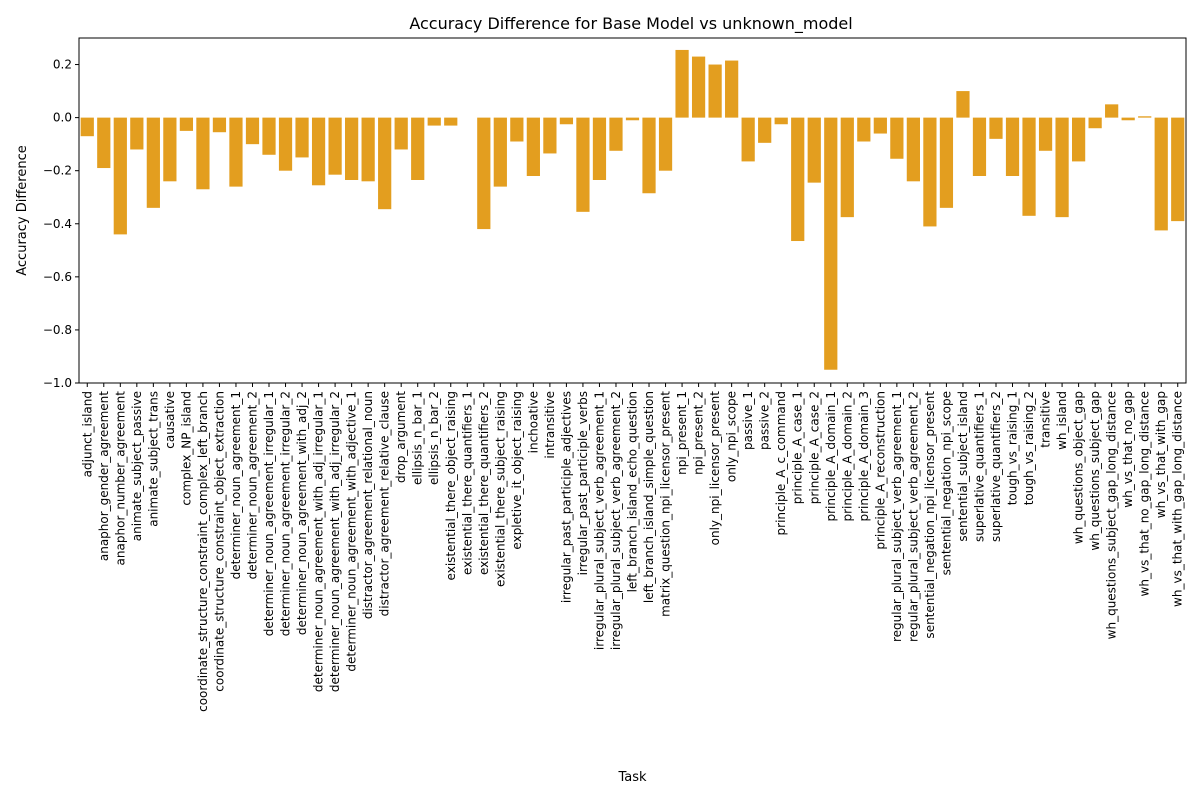 This screenshot has height=800, width=1200. What do you see at coordinates (1062, 167) in the screenshot?
I see `bar-wh_island` at bounding box center [1062, 167].